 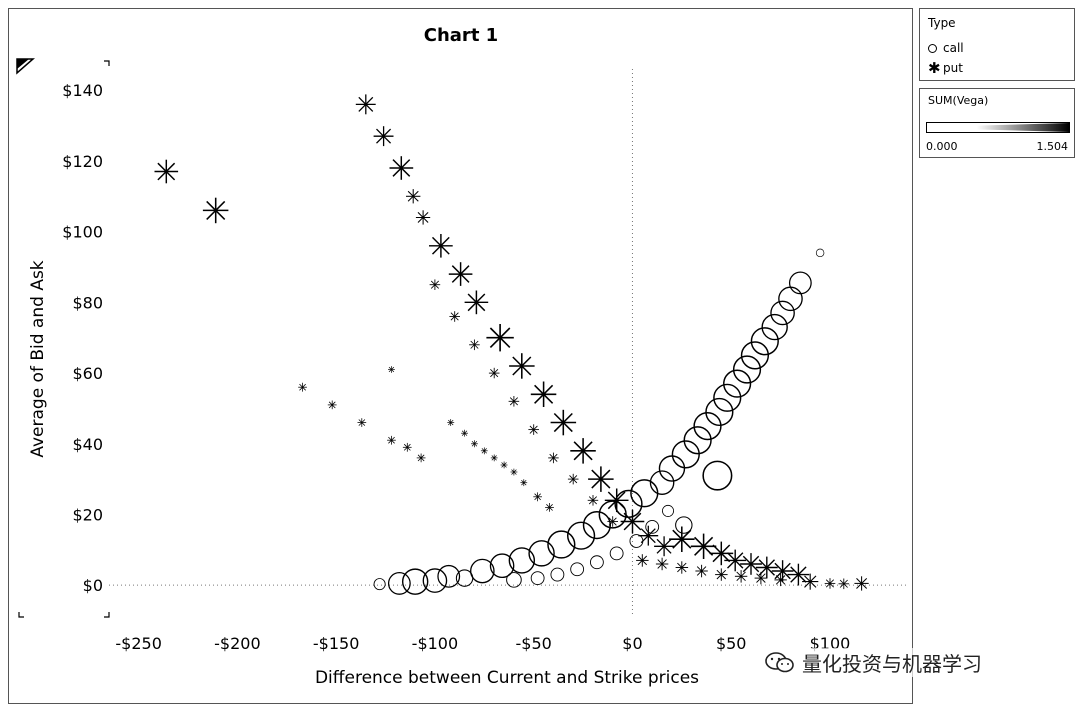 What do you see at coordinates (946, 48) in the screenshot?
I see `legend-item-call: call` at bounding box center [946, 48].